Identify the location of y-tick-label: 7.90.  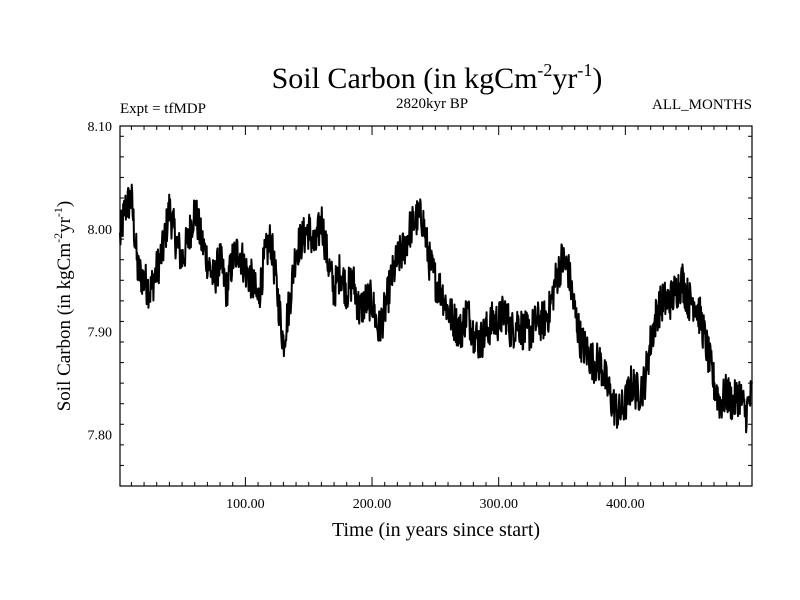
(100, 333).